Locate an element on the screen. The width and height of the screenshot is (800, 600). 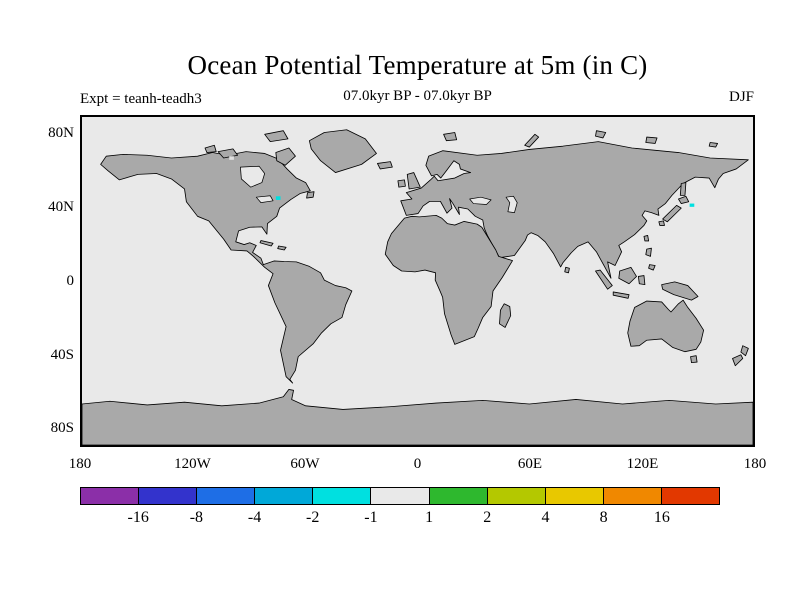
colorbar is located at coordinates (400, 496).